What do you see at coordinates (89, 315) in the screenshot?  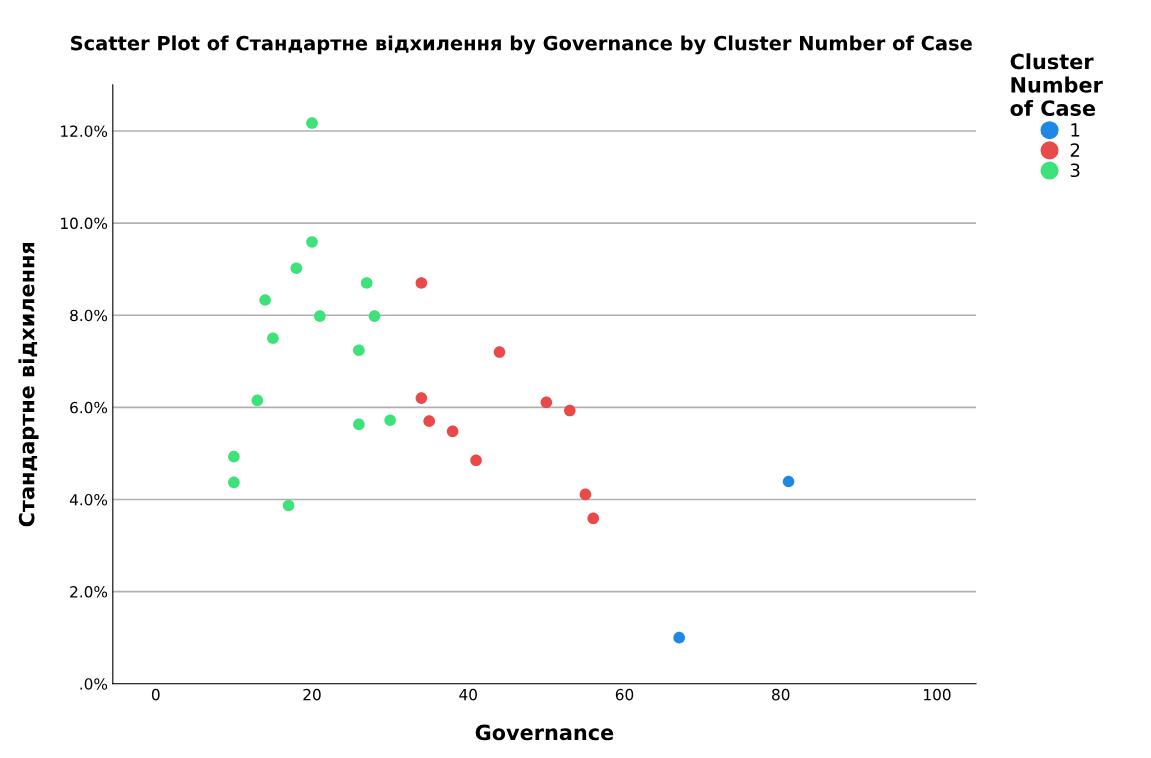 I see `y-tick-label: 8.0%` at bounding box center [89, 315].